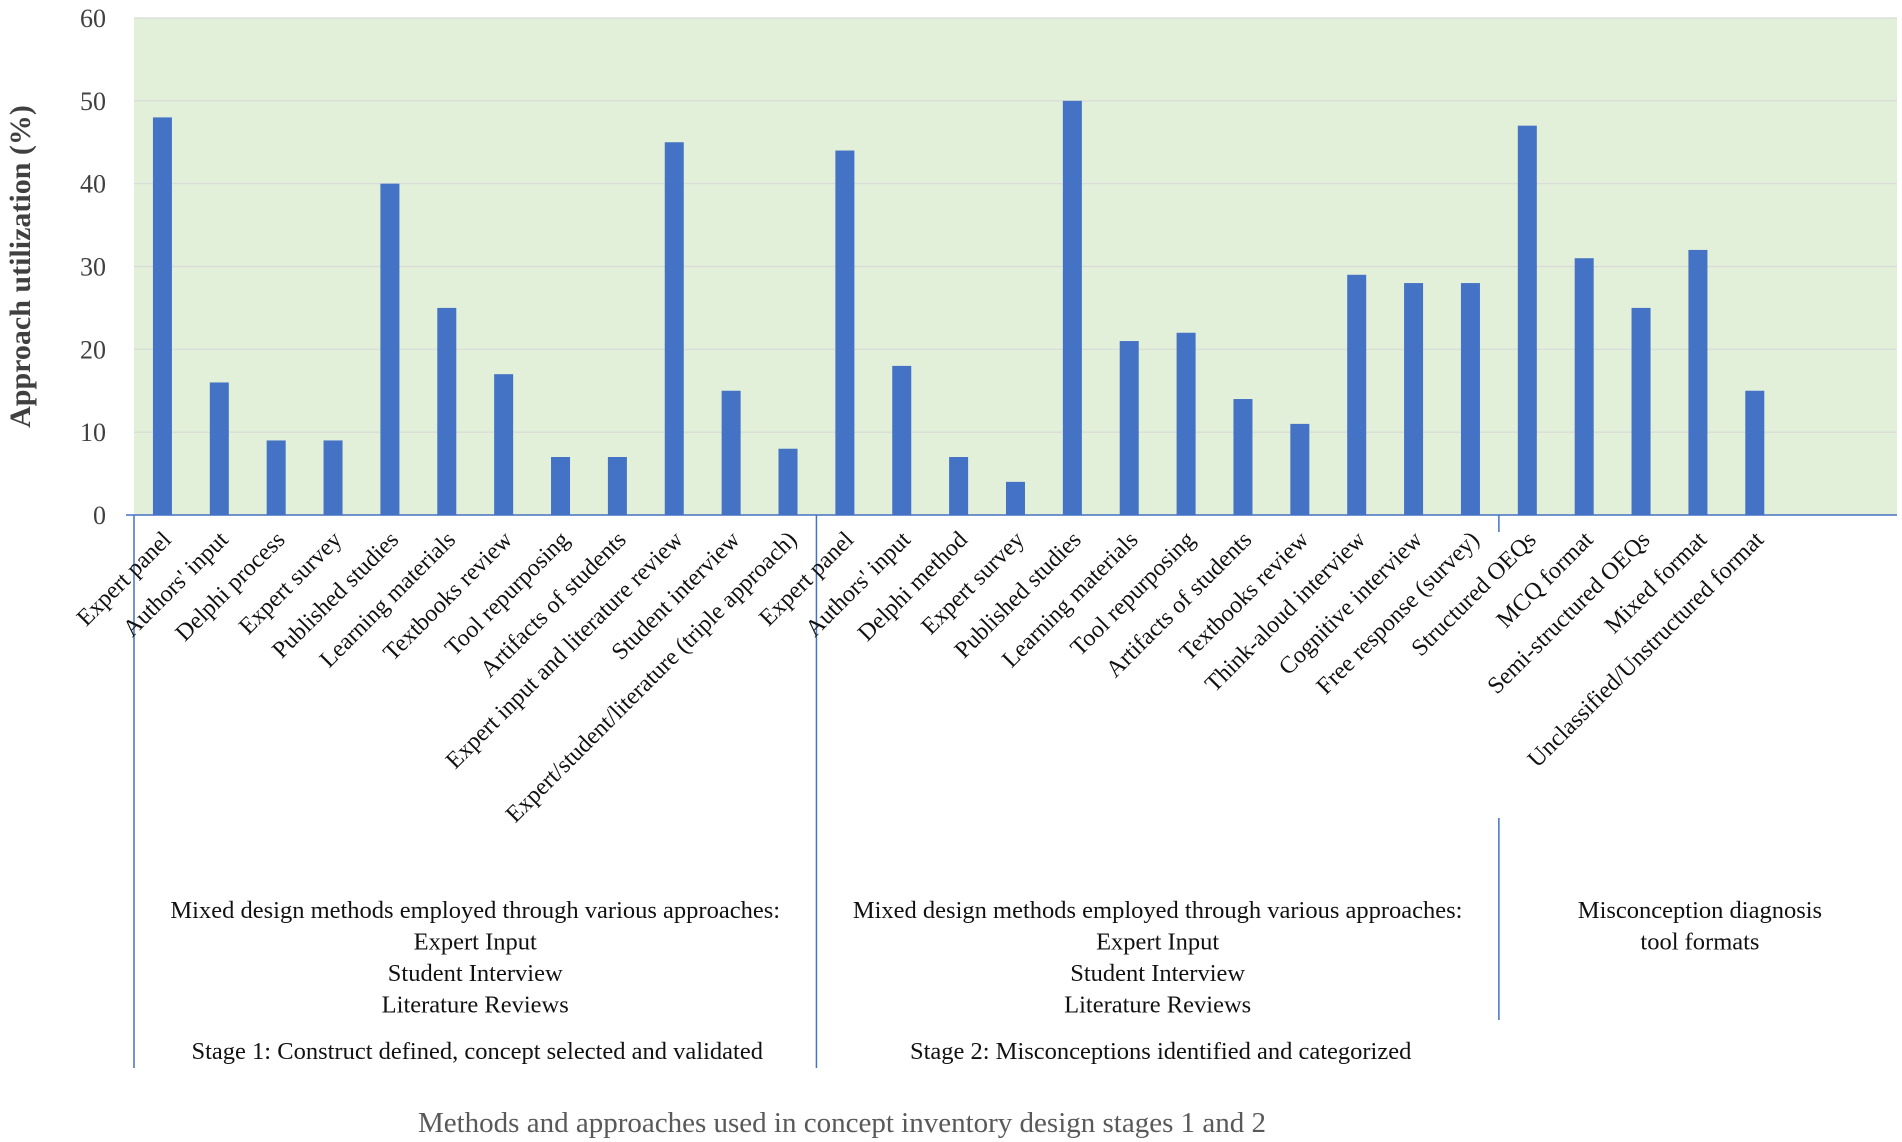 Image resolution: width=1902 pixels, height=1142 pixels. I want to click on y-tick-label: 30, so click(93, 267).